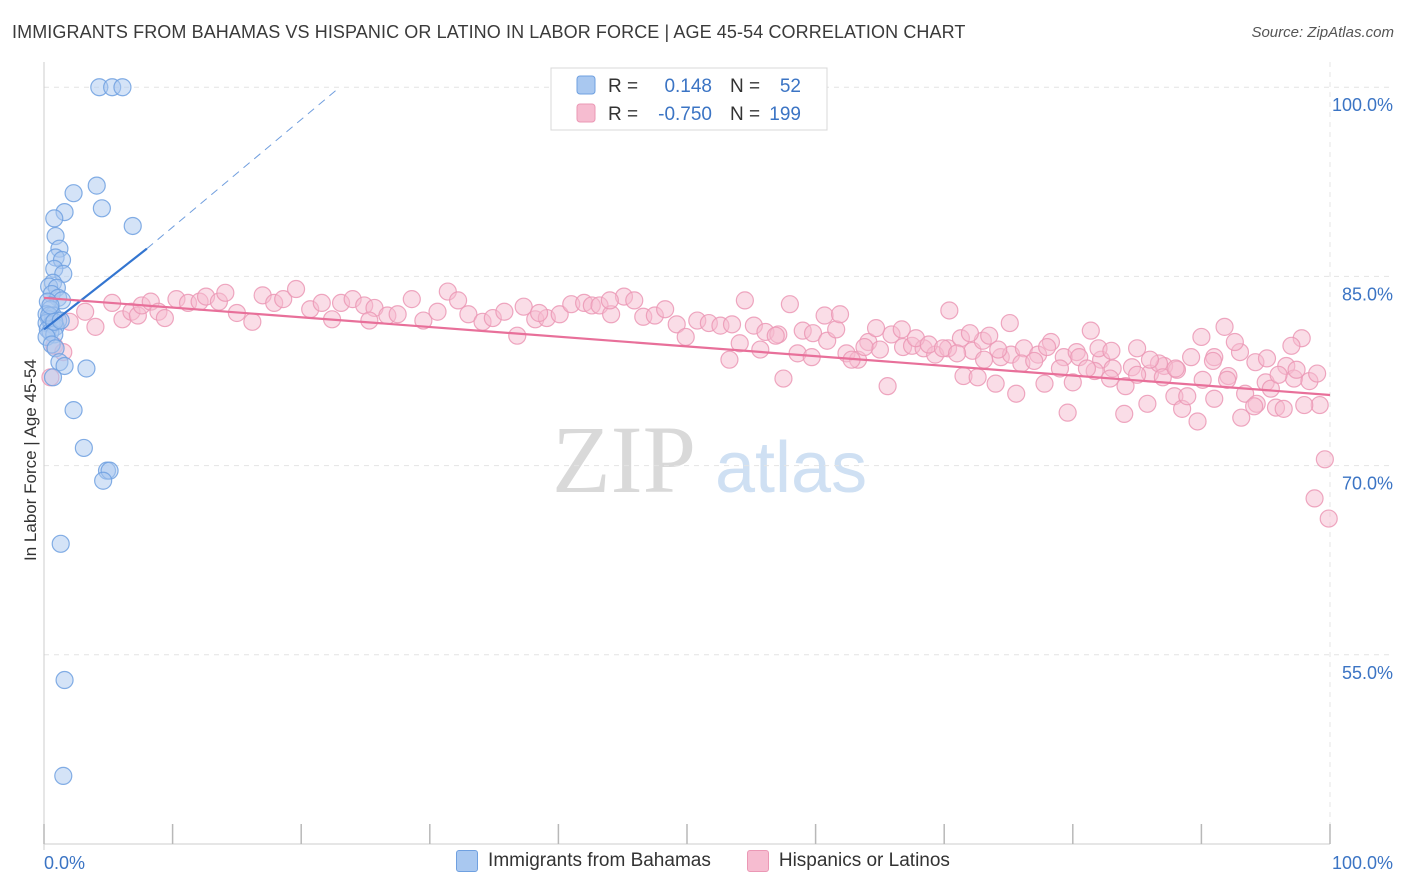 The image size is (1406, 892). I want to click on x-tick-label: 0.0%, so click(64, 863).